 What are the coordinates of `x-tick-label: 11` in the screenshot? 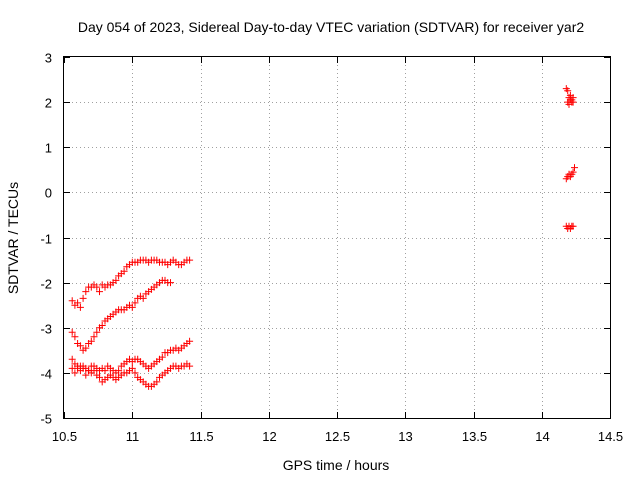 It's located at (133, 436).